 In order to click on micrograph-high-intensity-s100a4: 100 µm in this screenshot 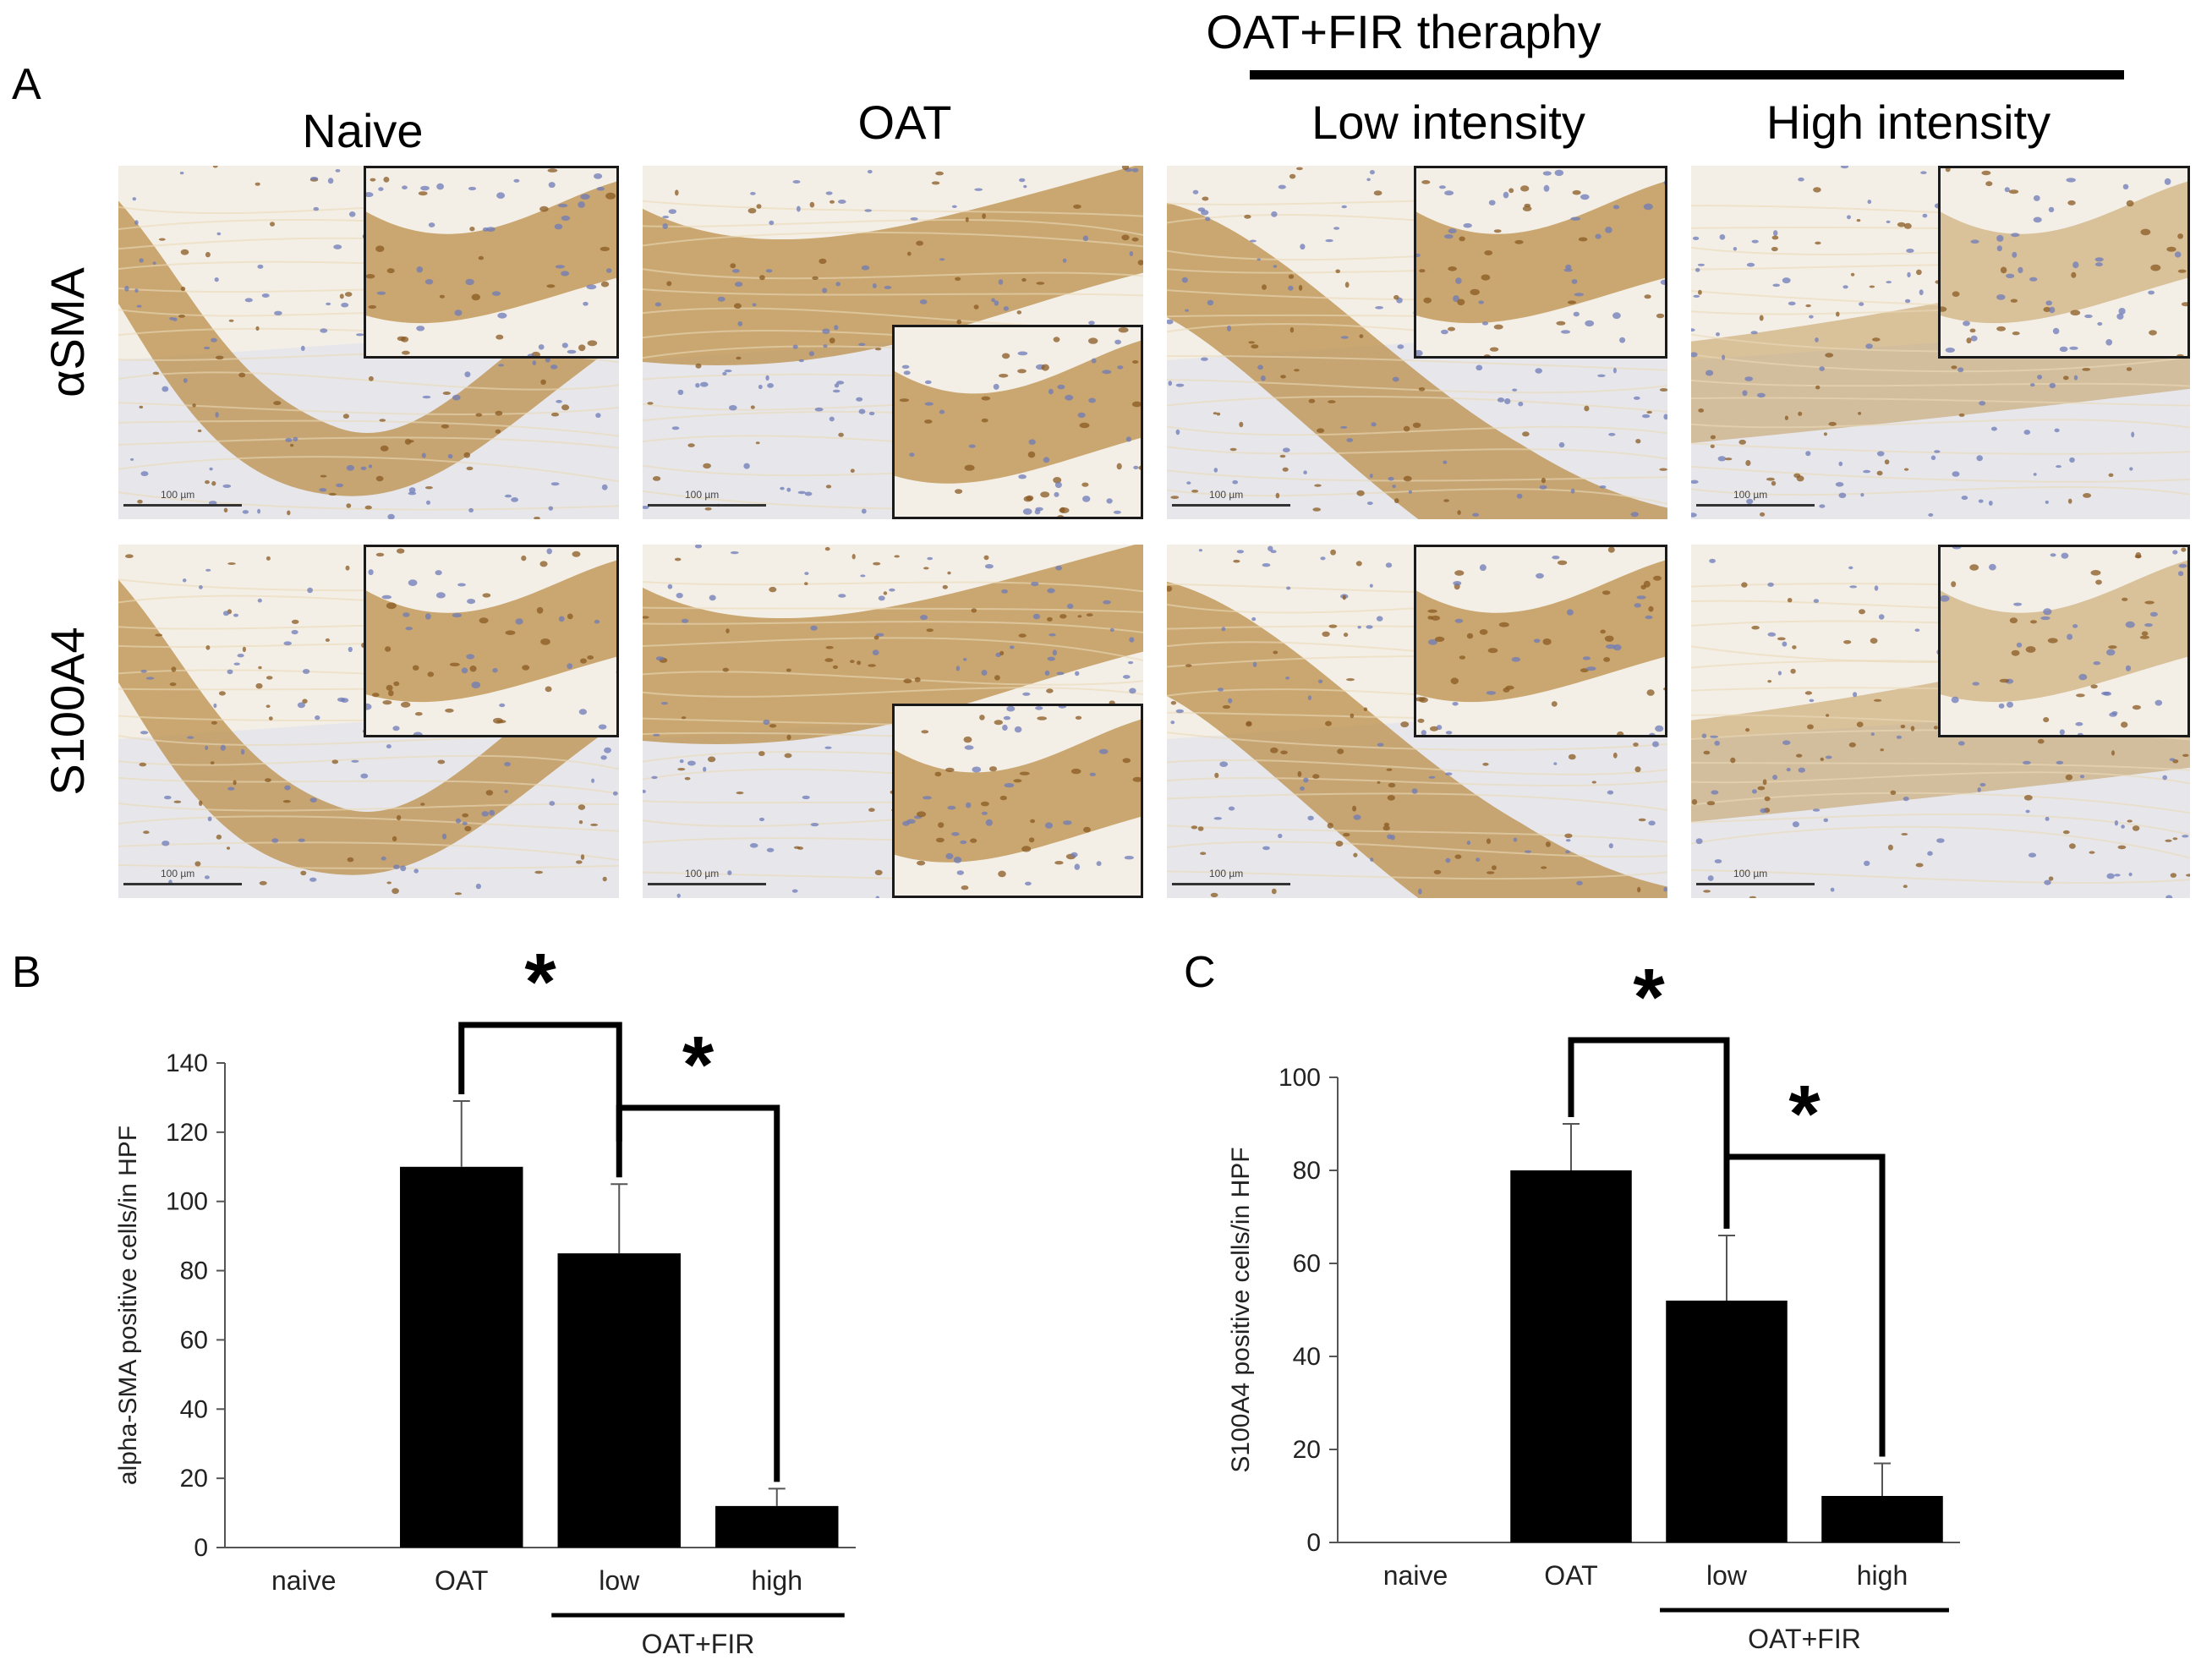, I will do `click(1940, 721)`.